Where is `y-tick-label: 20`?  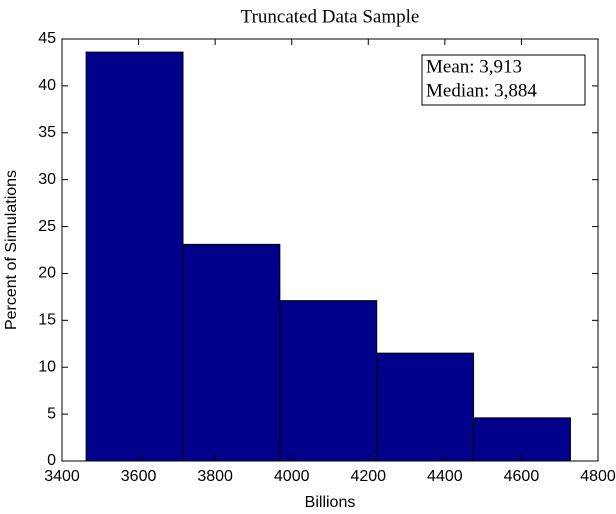 y-tick-label: 20 is located at coordinates (47, 273).